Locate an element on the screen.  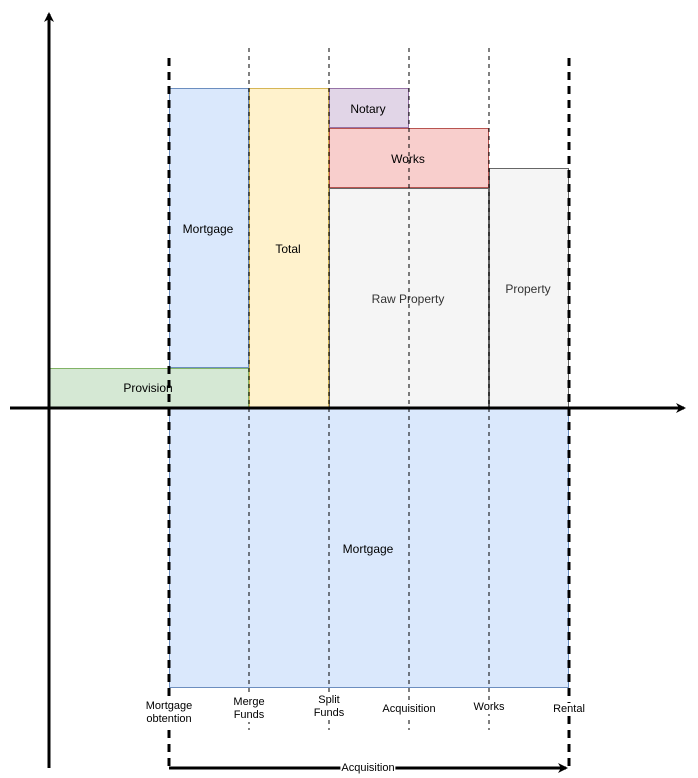
total-label: Total is located at coordinates (288, 249).